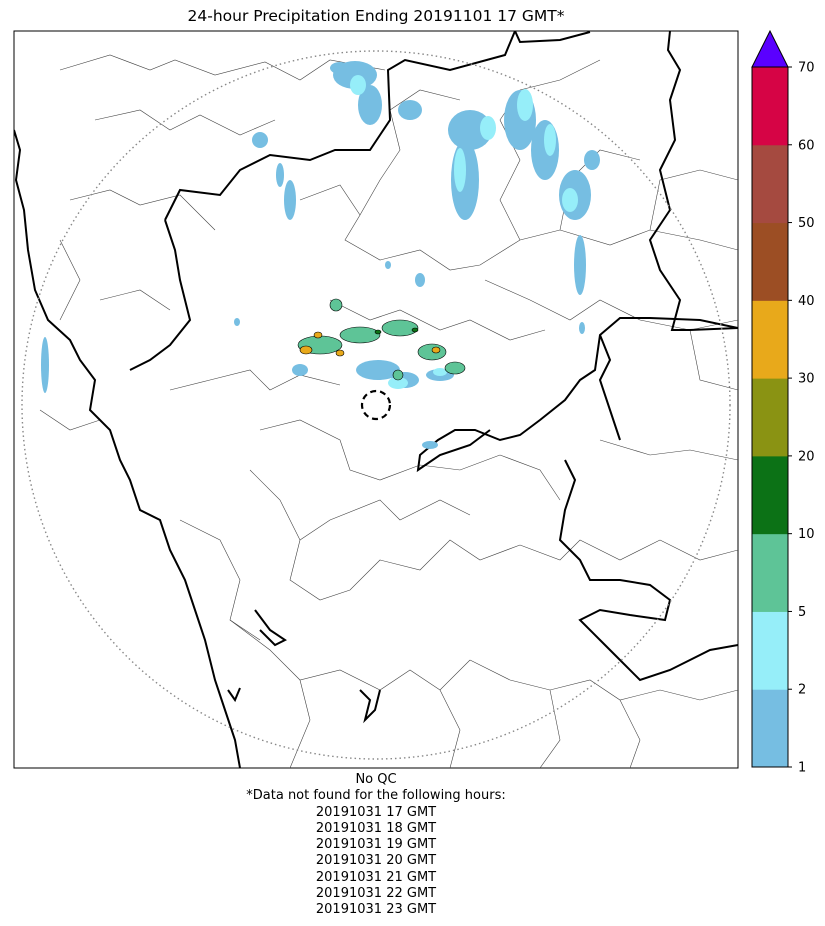  Describe the element at coordinates (802, 612) in the screenshot. I see `colorbar-tick-label: 5` at that location.